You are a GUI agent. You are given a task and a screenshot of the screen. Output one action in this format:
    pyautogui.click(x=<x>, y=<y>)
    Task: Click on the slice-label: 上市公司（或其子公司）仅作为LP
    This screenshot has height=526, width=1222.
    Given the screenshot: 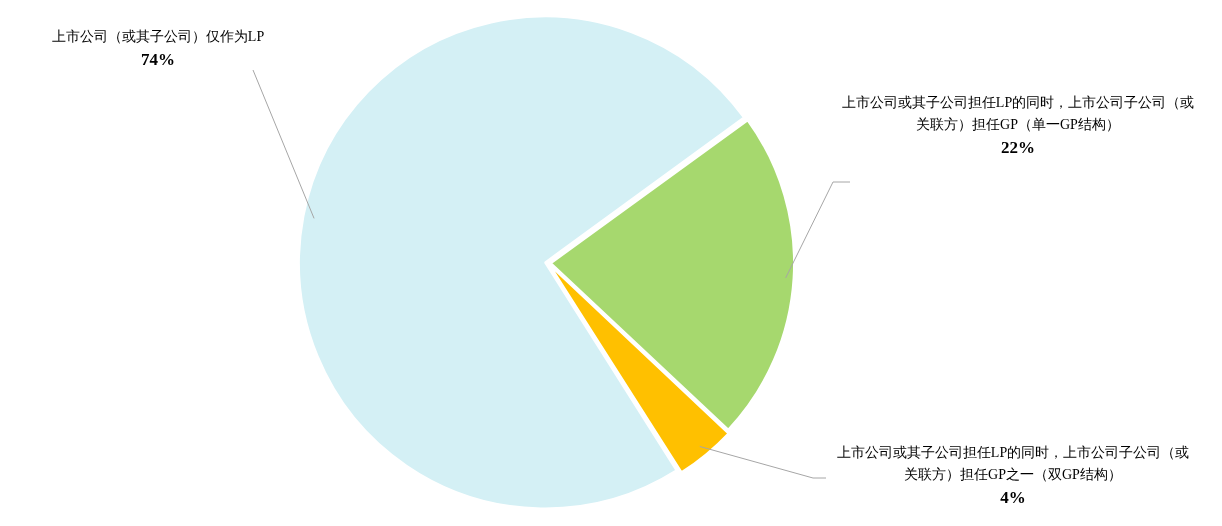 What is the action you would take?
    pyautogui.click(x=158, y=36)
    